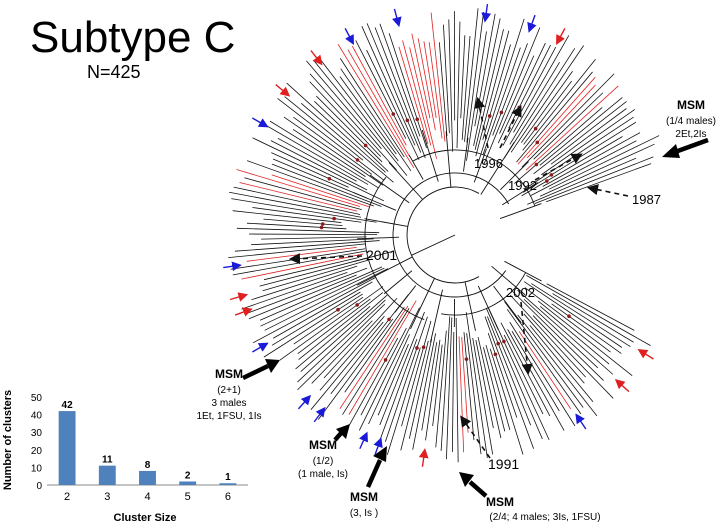  What do you see at coordinates (510, 127) in the screenshot?
I see `pointer-1996b` at bounding box center [510, 127].